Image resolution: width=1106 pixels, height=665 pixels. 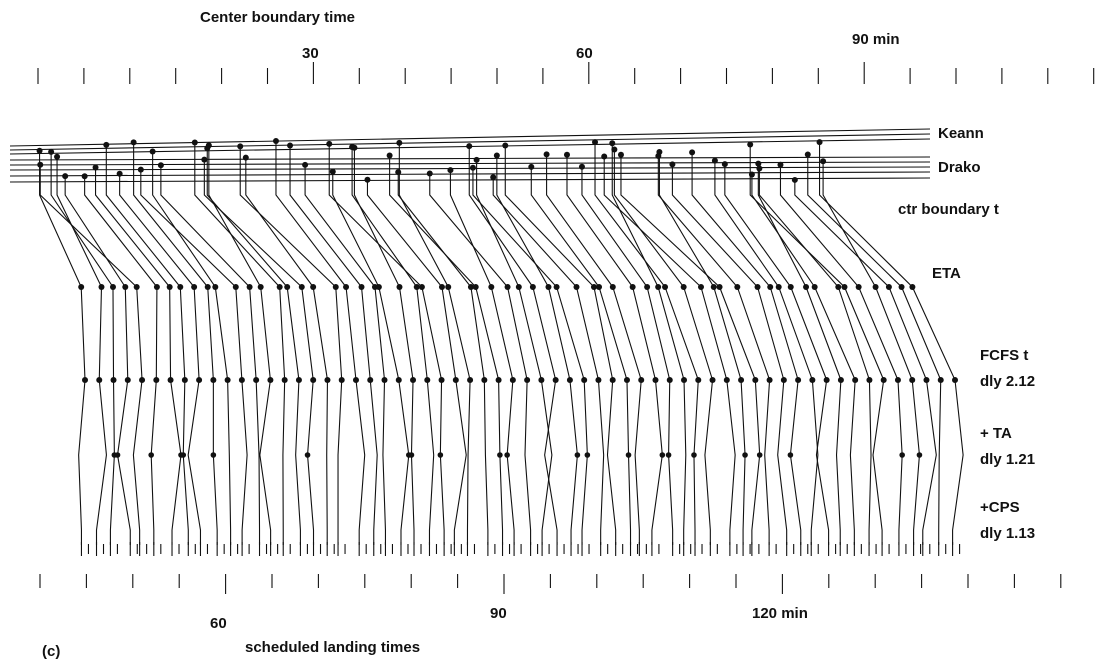 What do you see at coordinates (332, 647) in the screenshot?
I see `bottom-axis-title: scheduled landing times` at bounding box center [332, 647].